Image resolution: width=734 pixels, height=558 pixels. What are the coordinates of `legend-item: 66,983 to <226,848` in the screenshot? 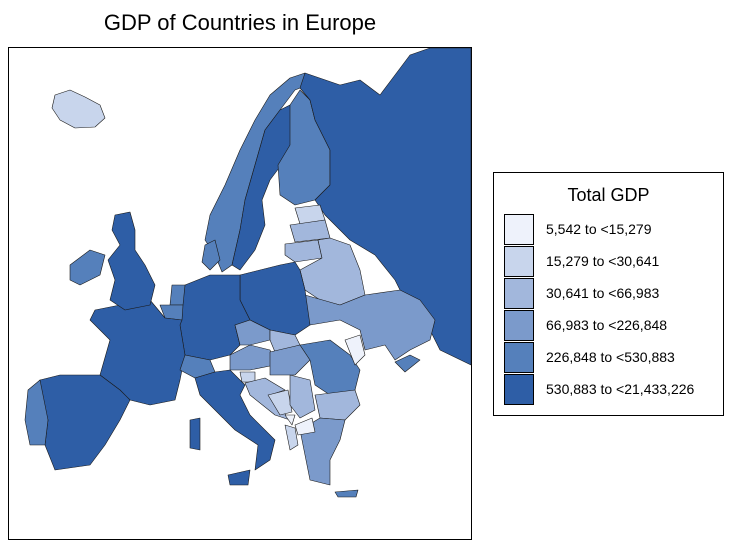 It's located at (585, 325).